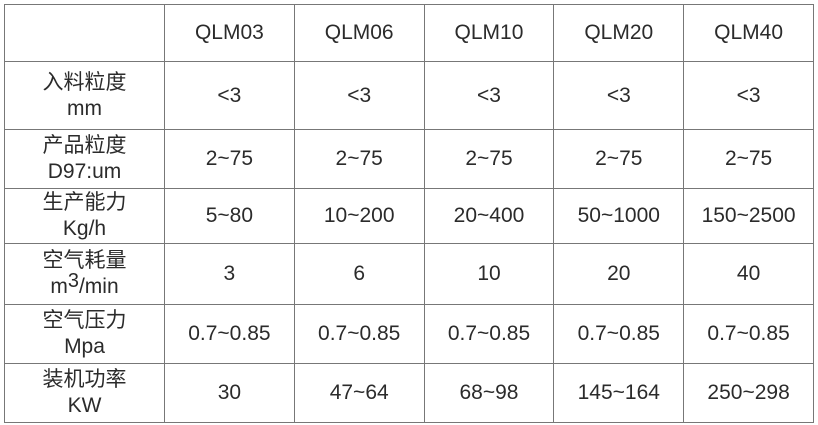 Image resolution: width=818 pixels, height=425 pixels. I want to click on row-label: 空气耗量 m3/min, so click(84, 274).